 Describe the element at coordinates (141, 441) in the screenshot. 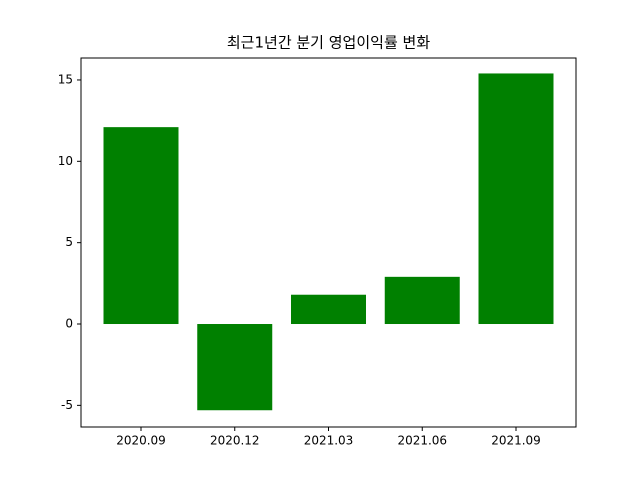

I see `x-tick-label: 2020.09` at that location.